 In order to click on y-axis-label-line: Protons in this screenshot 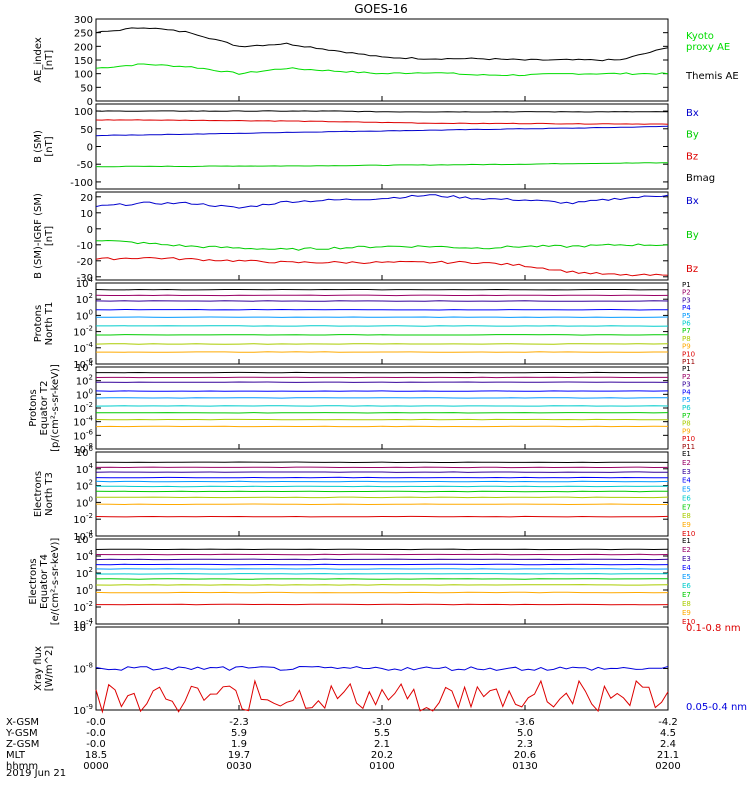, I will do `click(38, 323)`.